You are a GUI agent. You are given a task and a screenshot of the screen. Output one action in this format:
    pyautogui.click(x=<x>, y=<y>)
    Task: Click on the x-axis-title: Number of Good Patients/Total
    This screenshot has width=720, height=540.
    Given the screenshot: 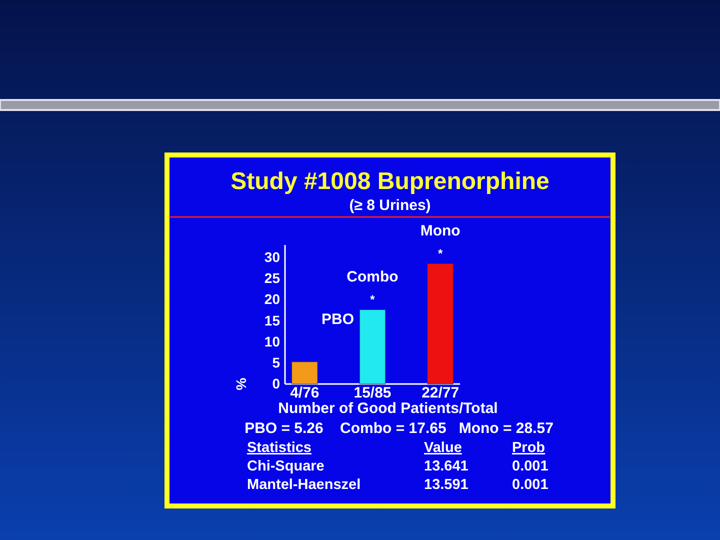 What is the action you would take?
    pyautogui.click(x=388, y=408)
    